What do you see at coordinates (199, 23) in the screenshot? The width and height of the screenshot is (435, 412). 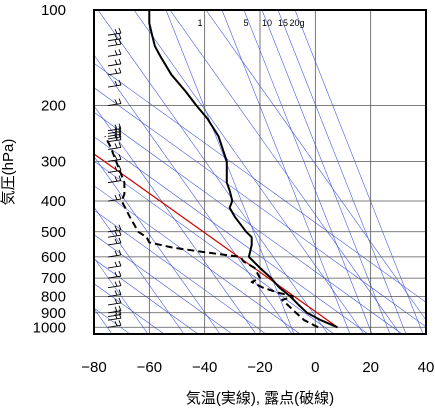 I see `mixing-ratio-label: 1` at bounding box center [199, 23].